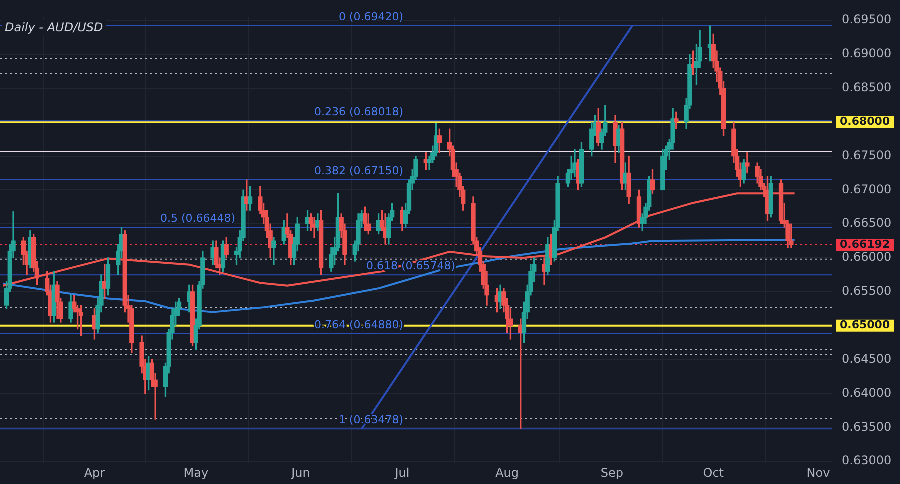 Image resolution: width=900 pixels, height=484 pixels. Describe the element at coordinates (371, 17) in the screenshot. I see `ref-line-label: 0 (0.69420)` at that location.